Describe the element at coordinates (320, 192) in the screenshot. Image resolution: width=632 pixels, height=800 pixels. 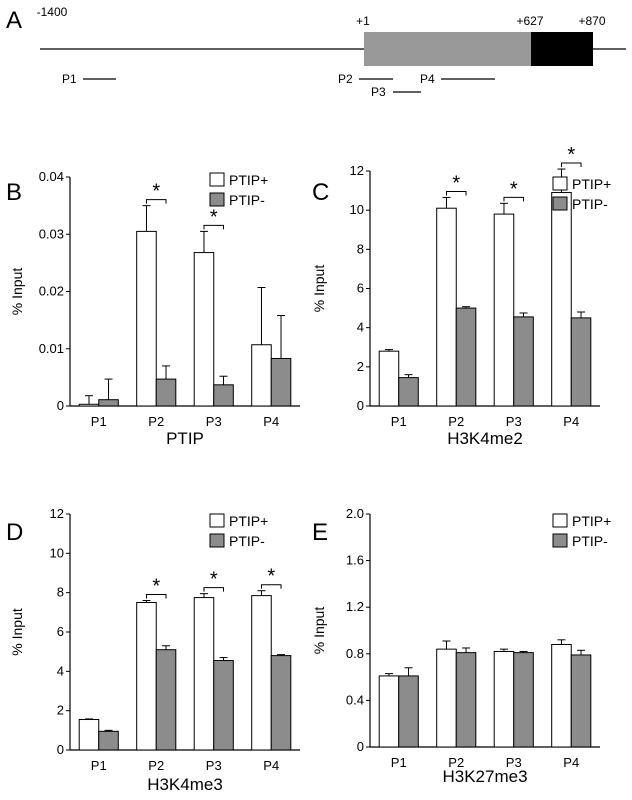
I see `panel-letter-c: C` at that location.